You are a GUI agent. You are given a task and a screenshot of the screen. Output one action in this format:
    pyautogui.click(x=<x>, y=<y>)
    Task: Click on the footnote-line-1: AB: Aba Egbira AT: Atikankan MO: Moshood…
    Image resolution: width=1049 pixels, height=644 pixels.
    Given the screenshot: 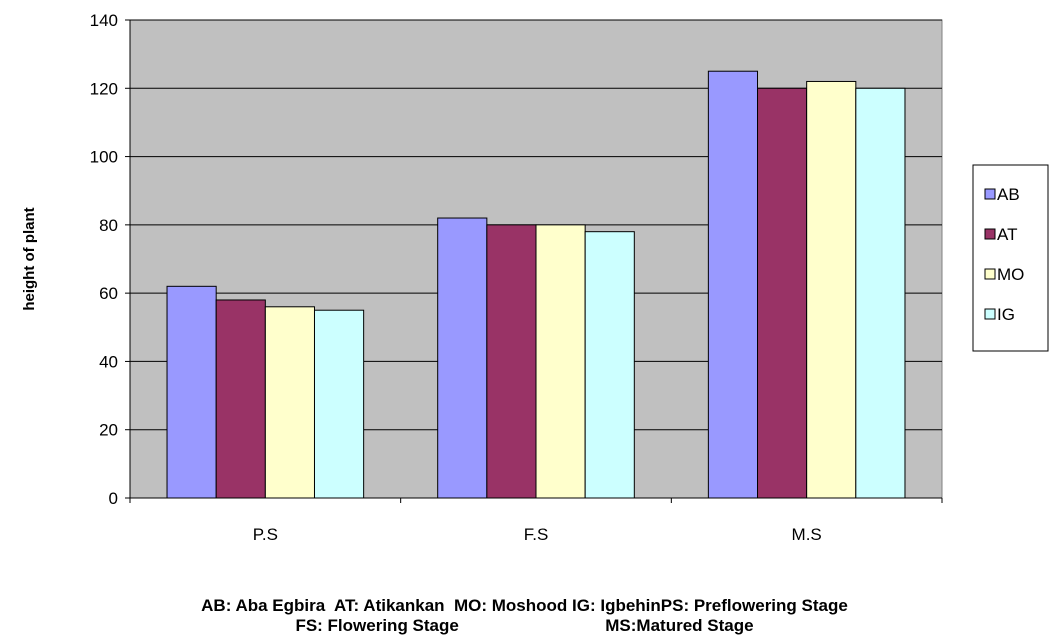 What is the action you would take?
    pyautogui.click(x=524, y=605)
    